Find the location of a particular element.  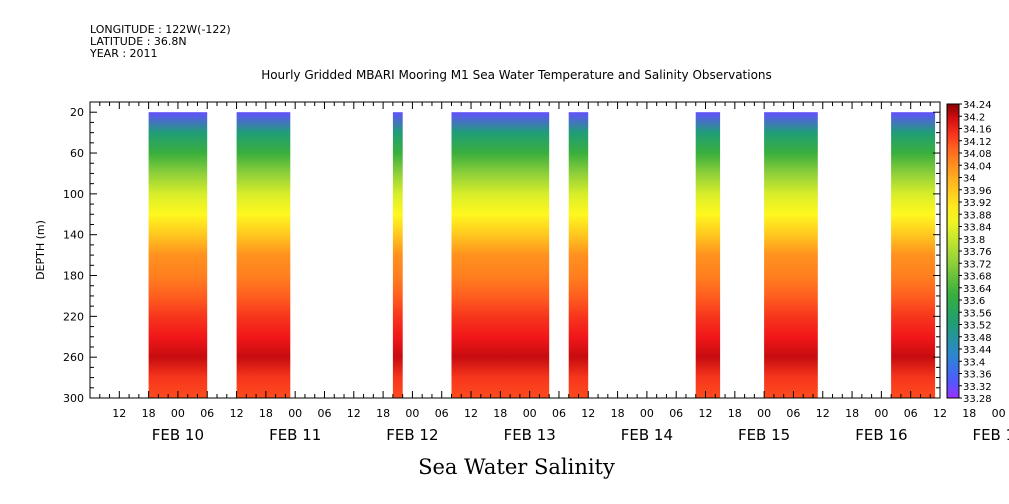

x-day-label: FEB 15 is located at coordinates (764, 435).